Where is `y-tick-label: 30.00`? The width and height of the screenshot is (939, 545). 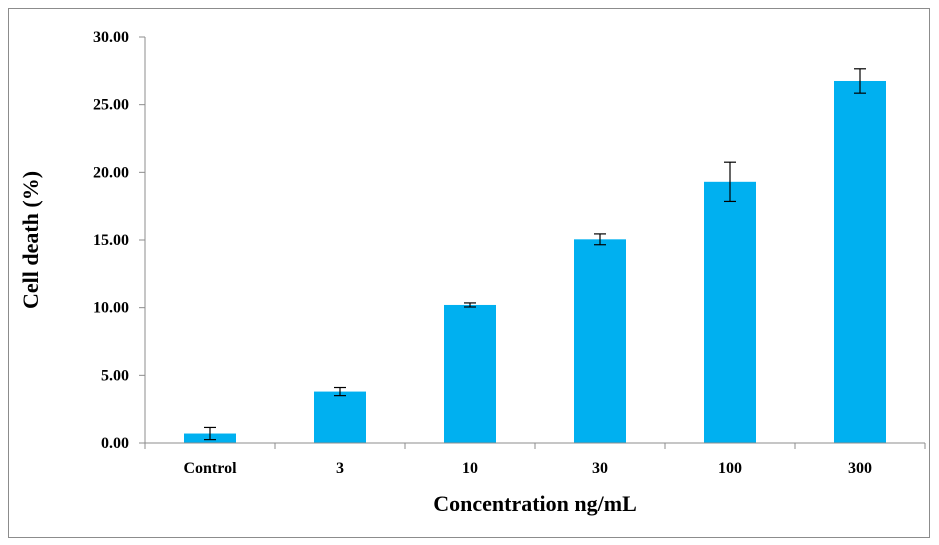
y-tick-label: 30.00 is located at coordinates (111, 37).